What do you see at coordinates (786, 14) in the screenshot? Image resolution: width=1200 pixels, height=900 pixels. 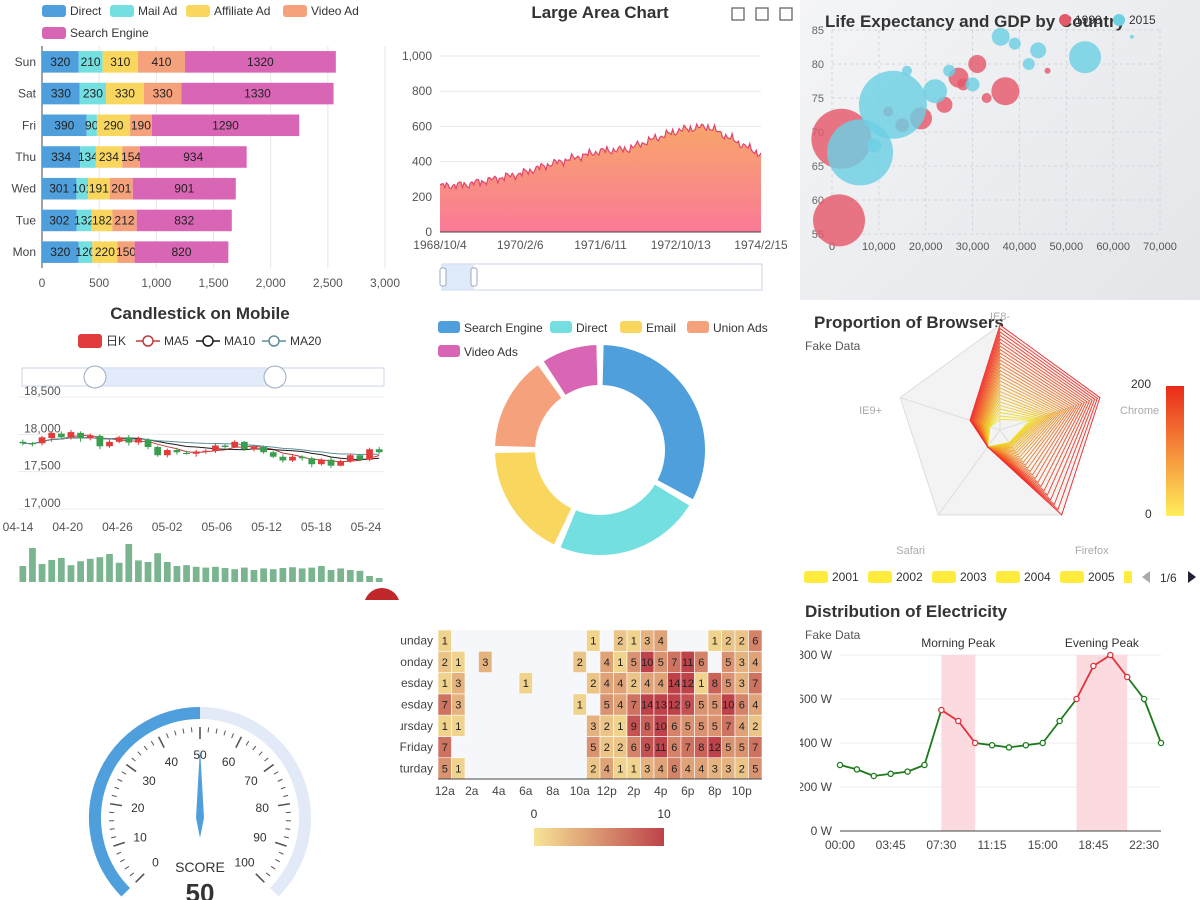 I see `refresh-icon` at bounding box center [786, 14].